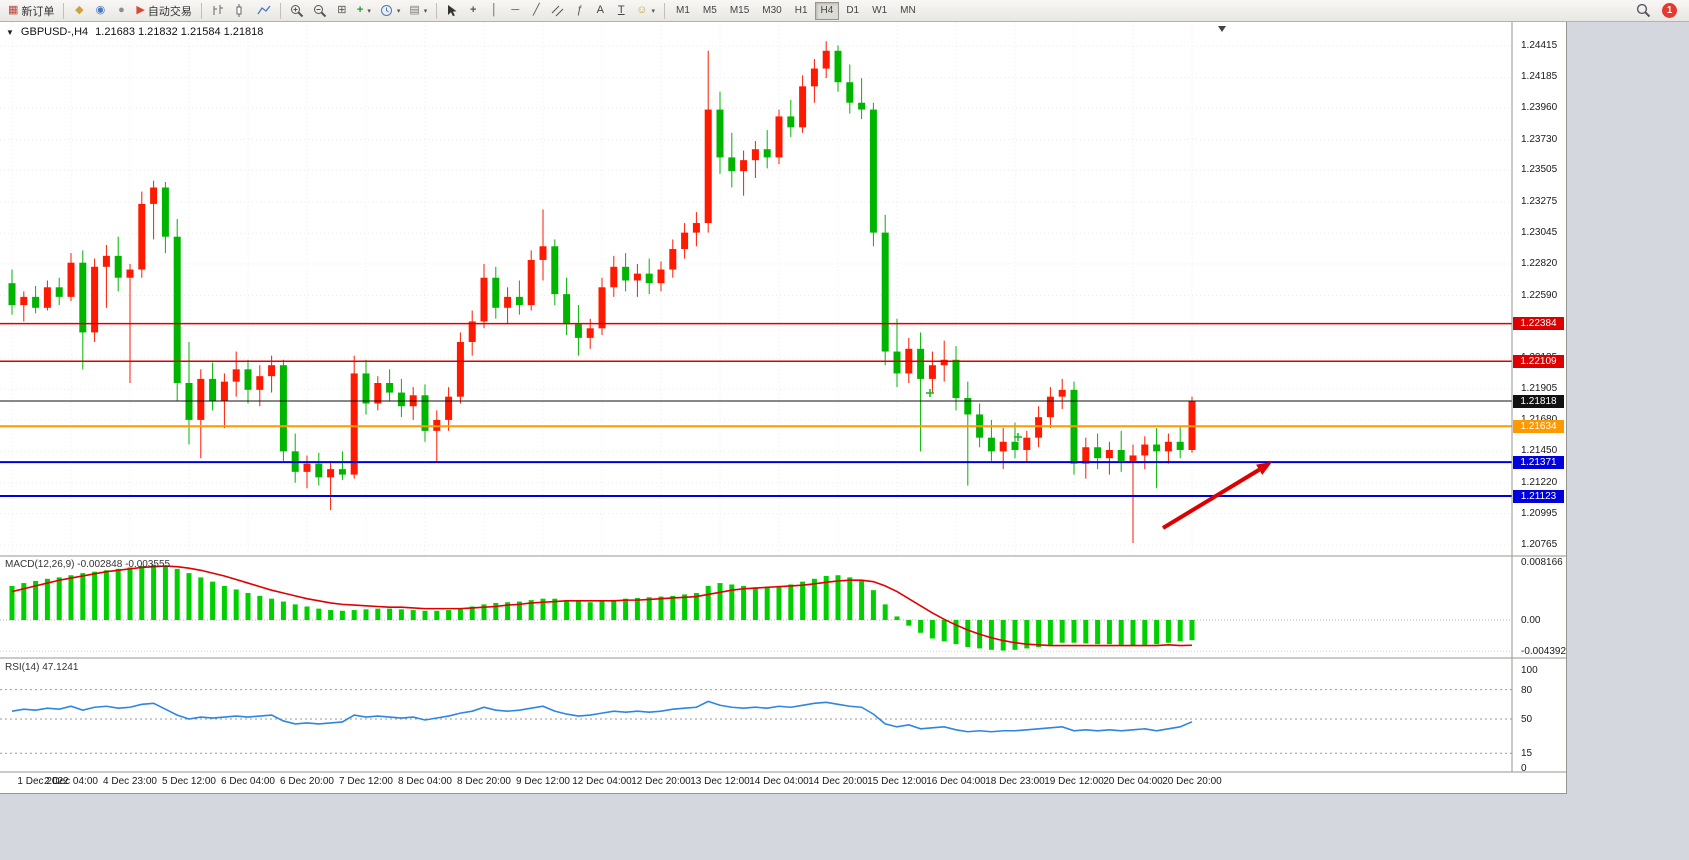 This screenshot has height=860, width=1689. I want to click on notification-badge: 1, so click(1669, 10).